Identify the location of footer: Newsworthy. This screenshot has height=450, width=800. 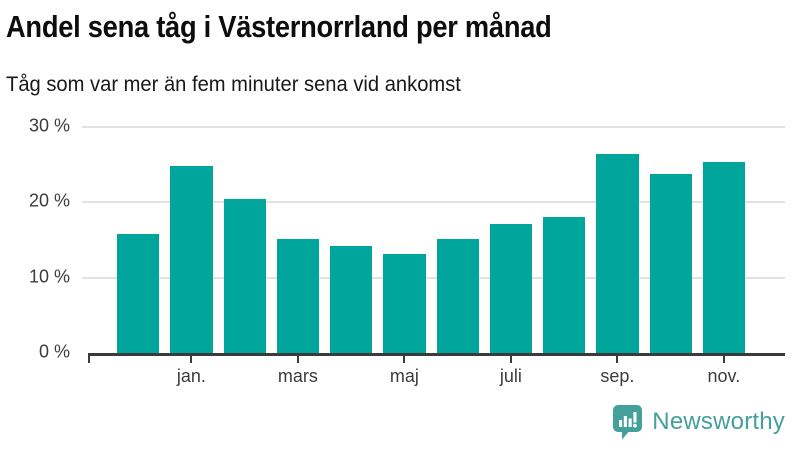
(395, 422).